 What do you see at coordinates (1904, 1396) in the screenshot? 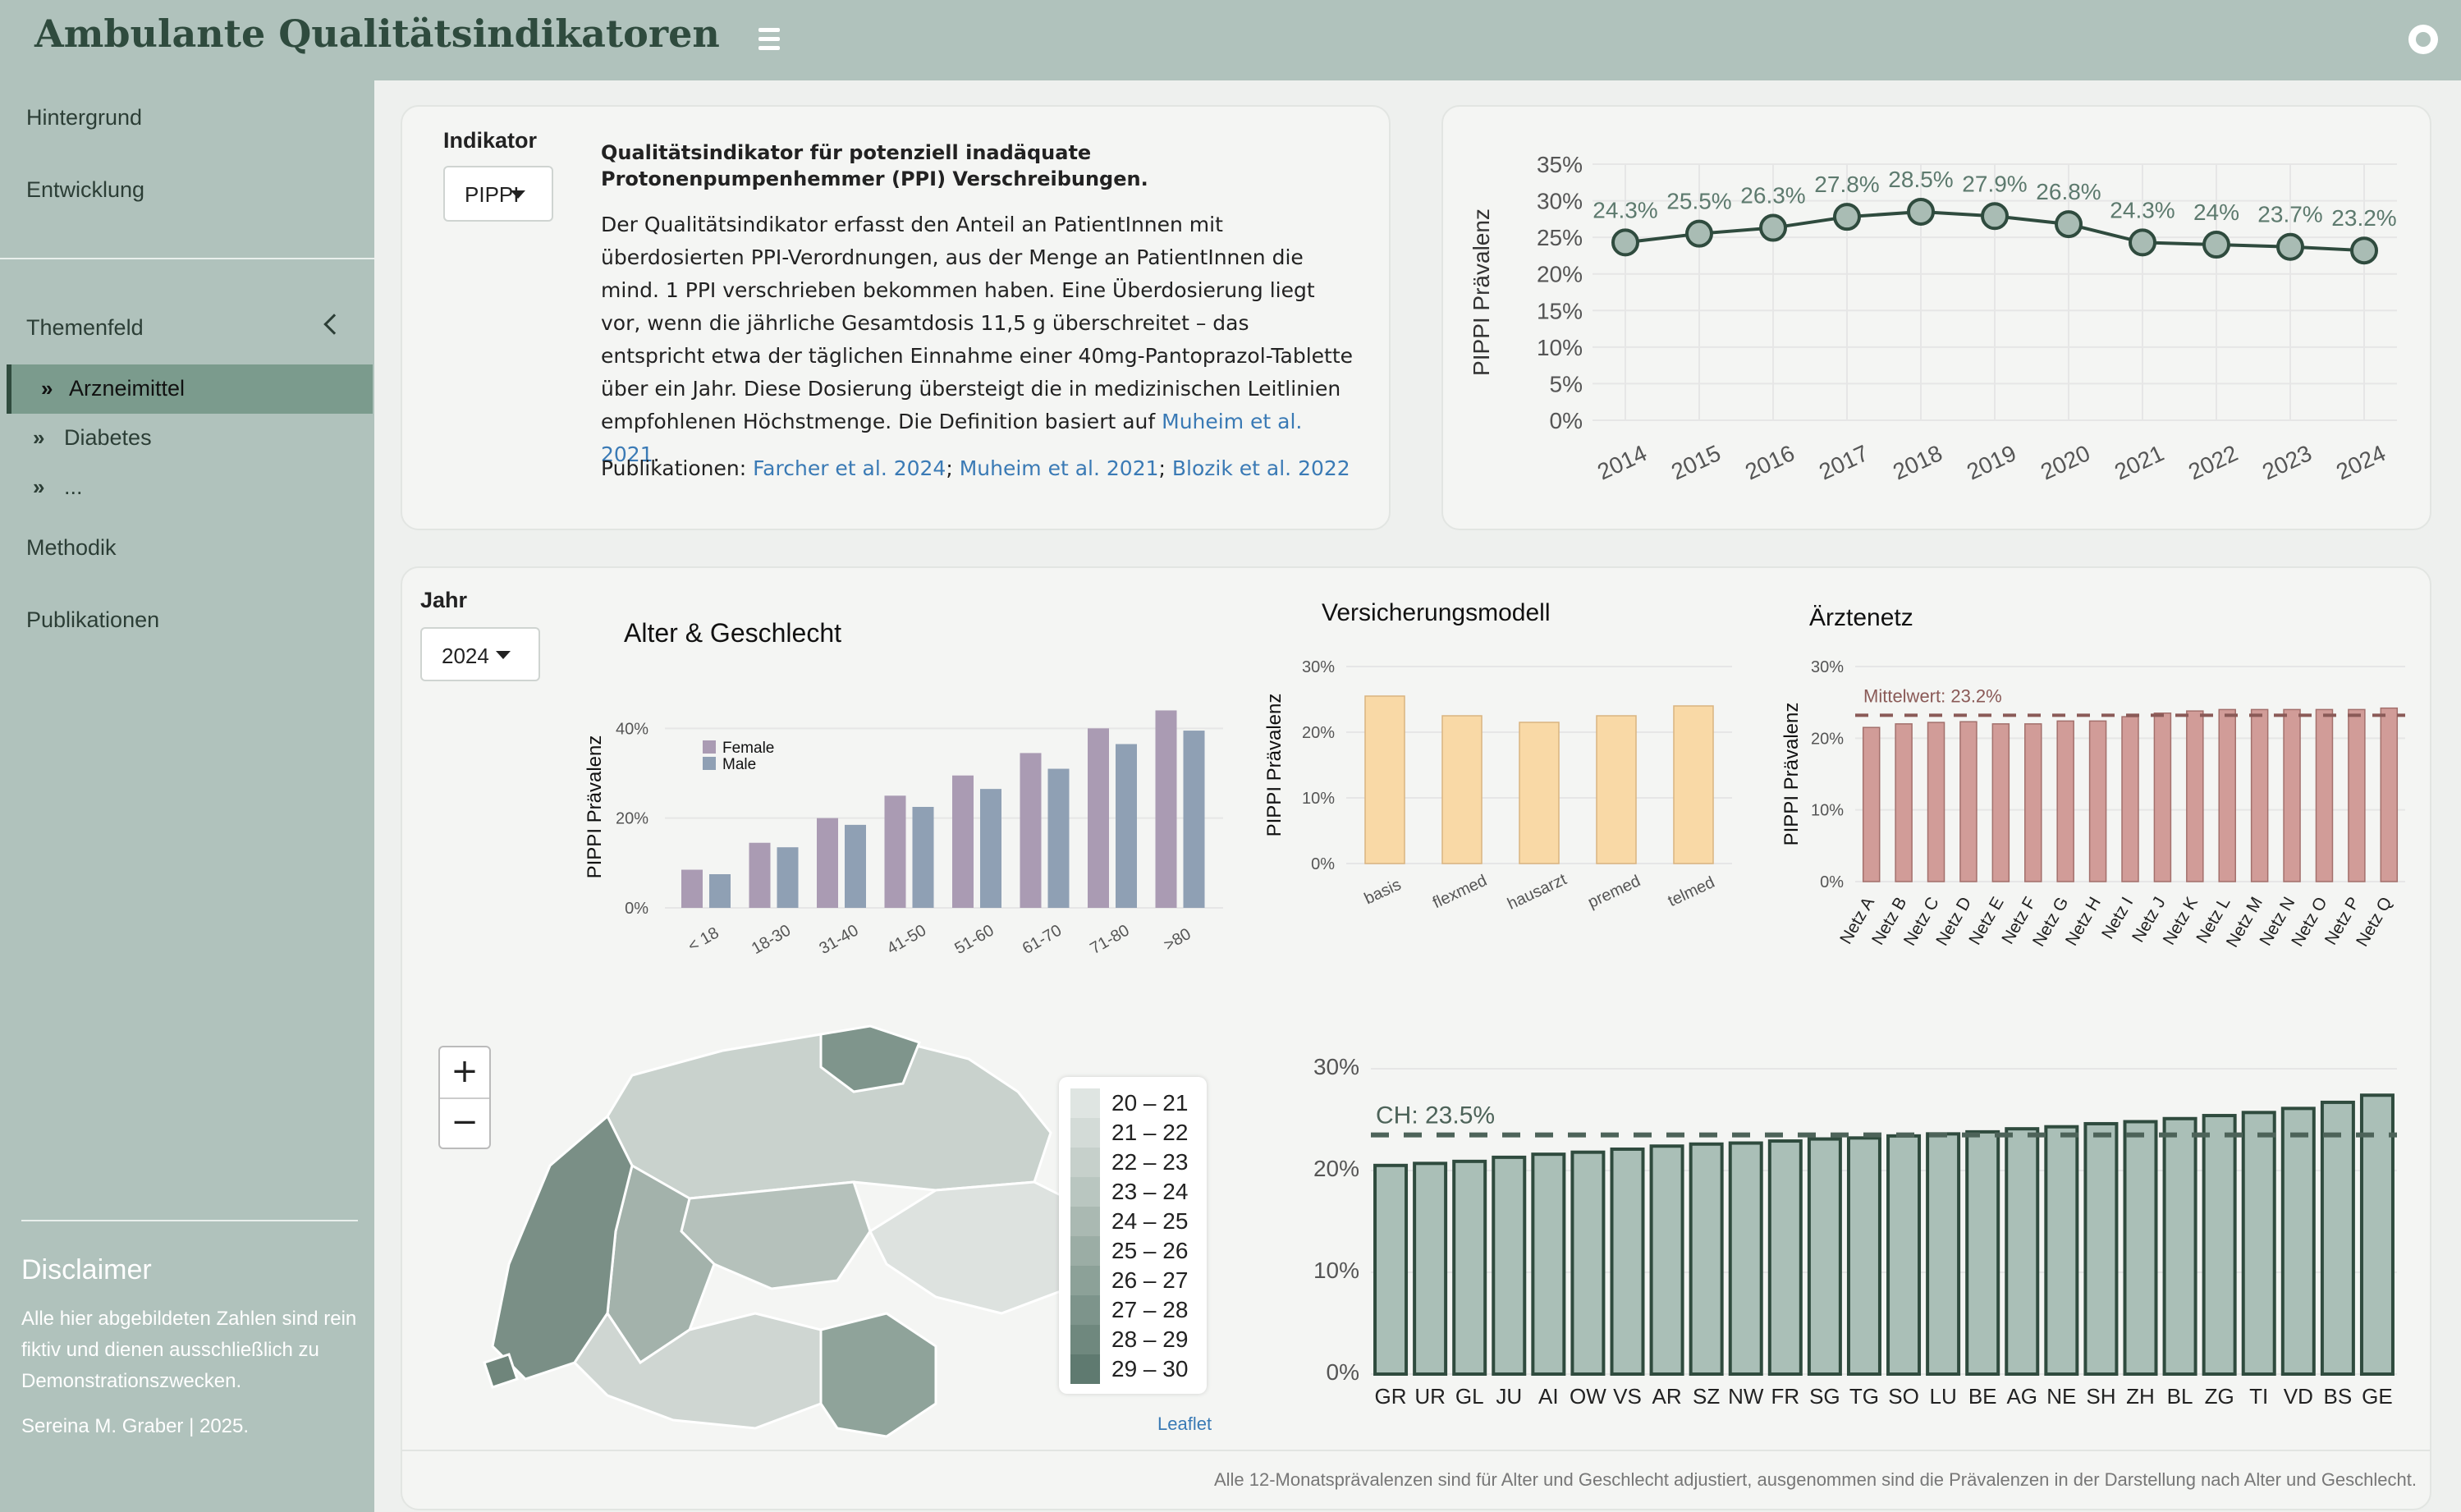
I see `x-tick-label: SO` at bounding box center [1904, 1396].